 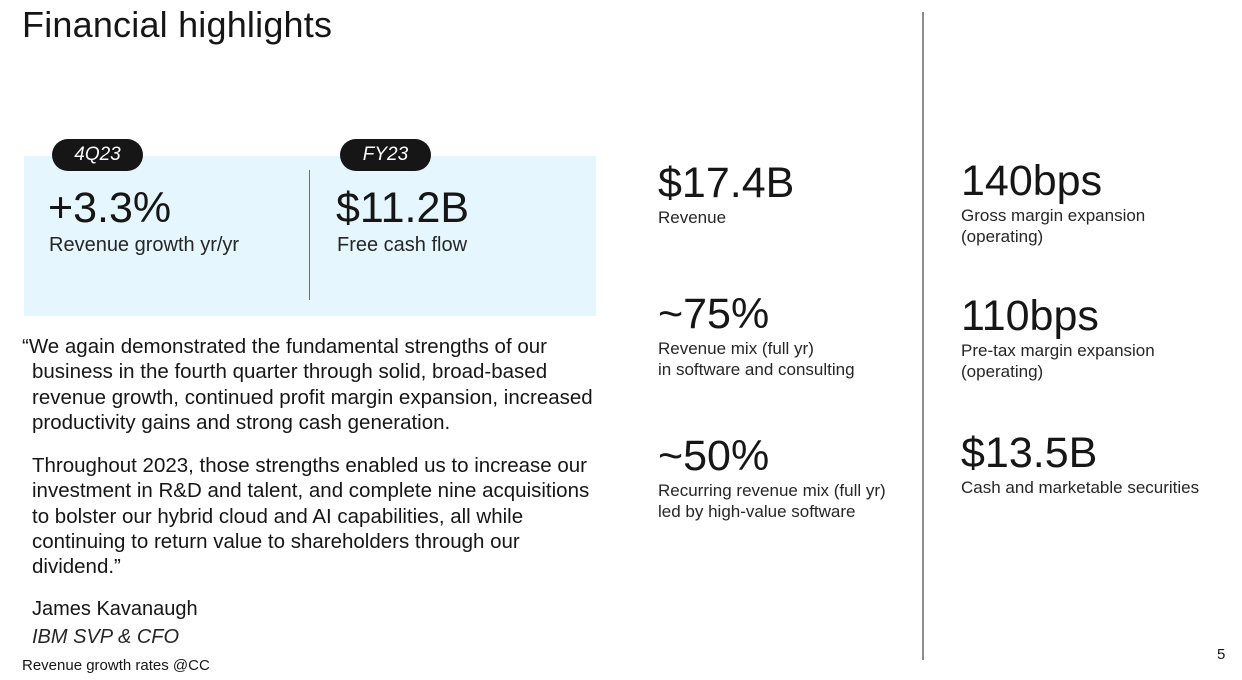 I want to click on revenue-growth-label: Revenue growth yr/yr, so click(x=144, y=245).